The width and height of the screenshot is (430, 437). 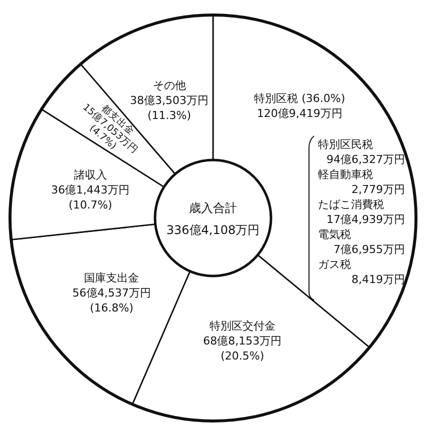 What do you see at coordinates (213, 208) in the screenshot?
I see `title: 歳入合計` at bounding box center [213, 208].